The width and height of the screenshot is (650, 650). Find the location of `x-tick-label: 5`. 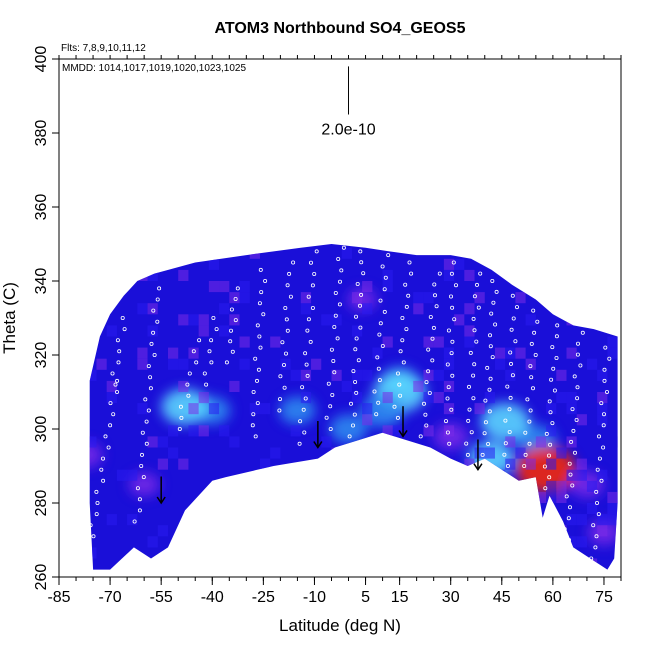

x-tick-label: 5 is located at coordinates (365, 597).